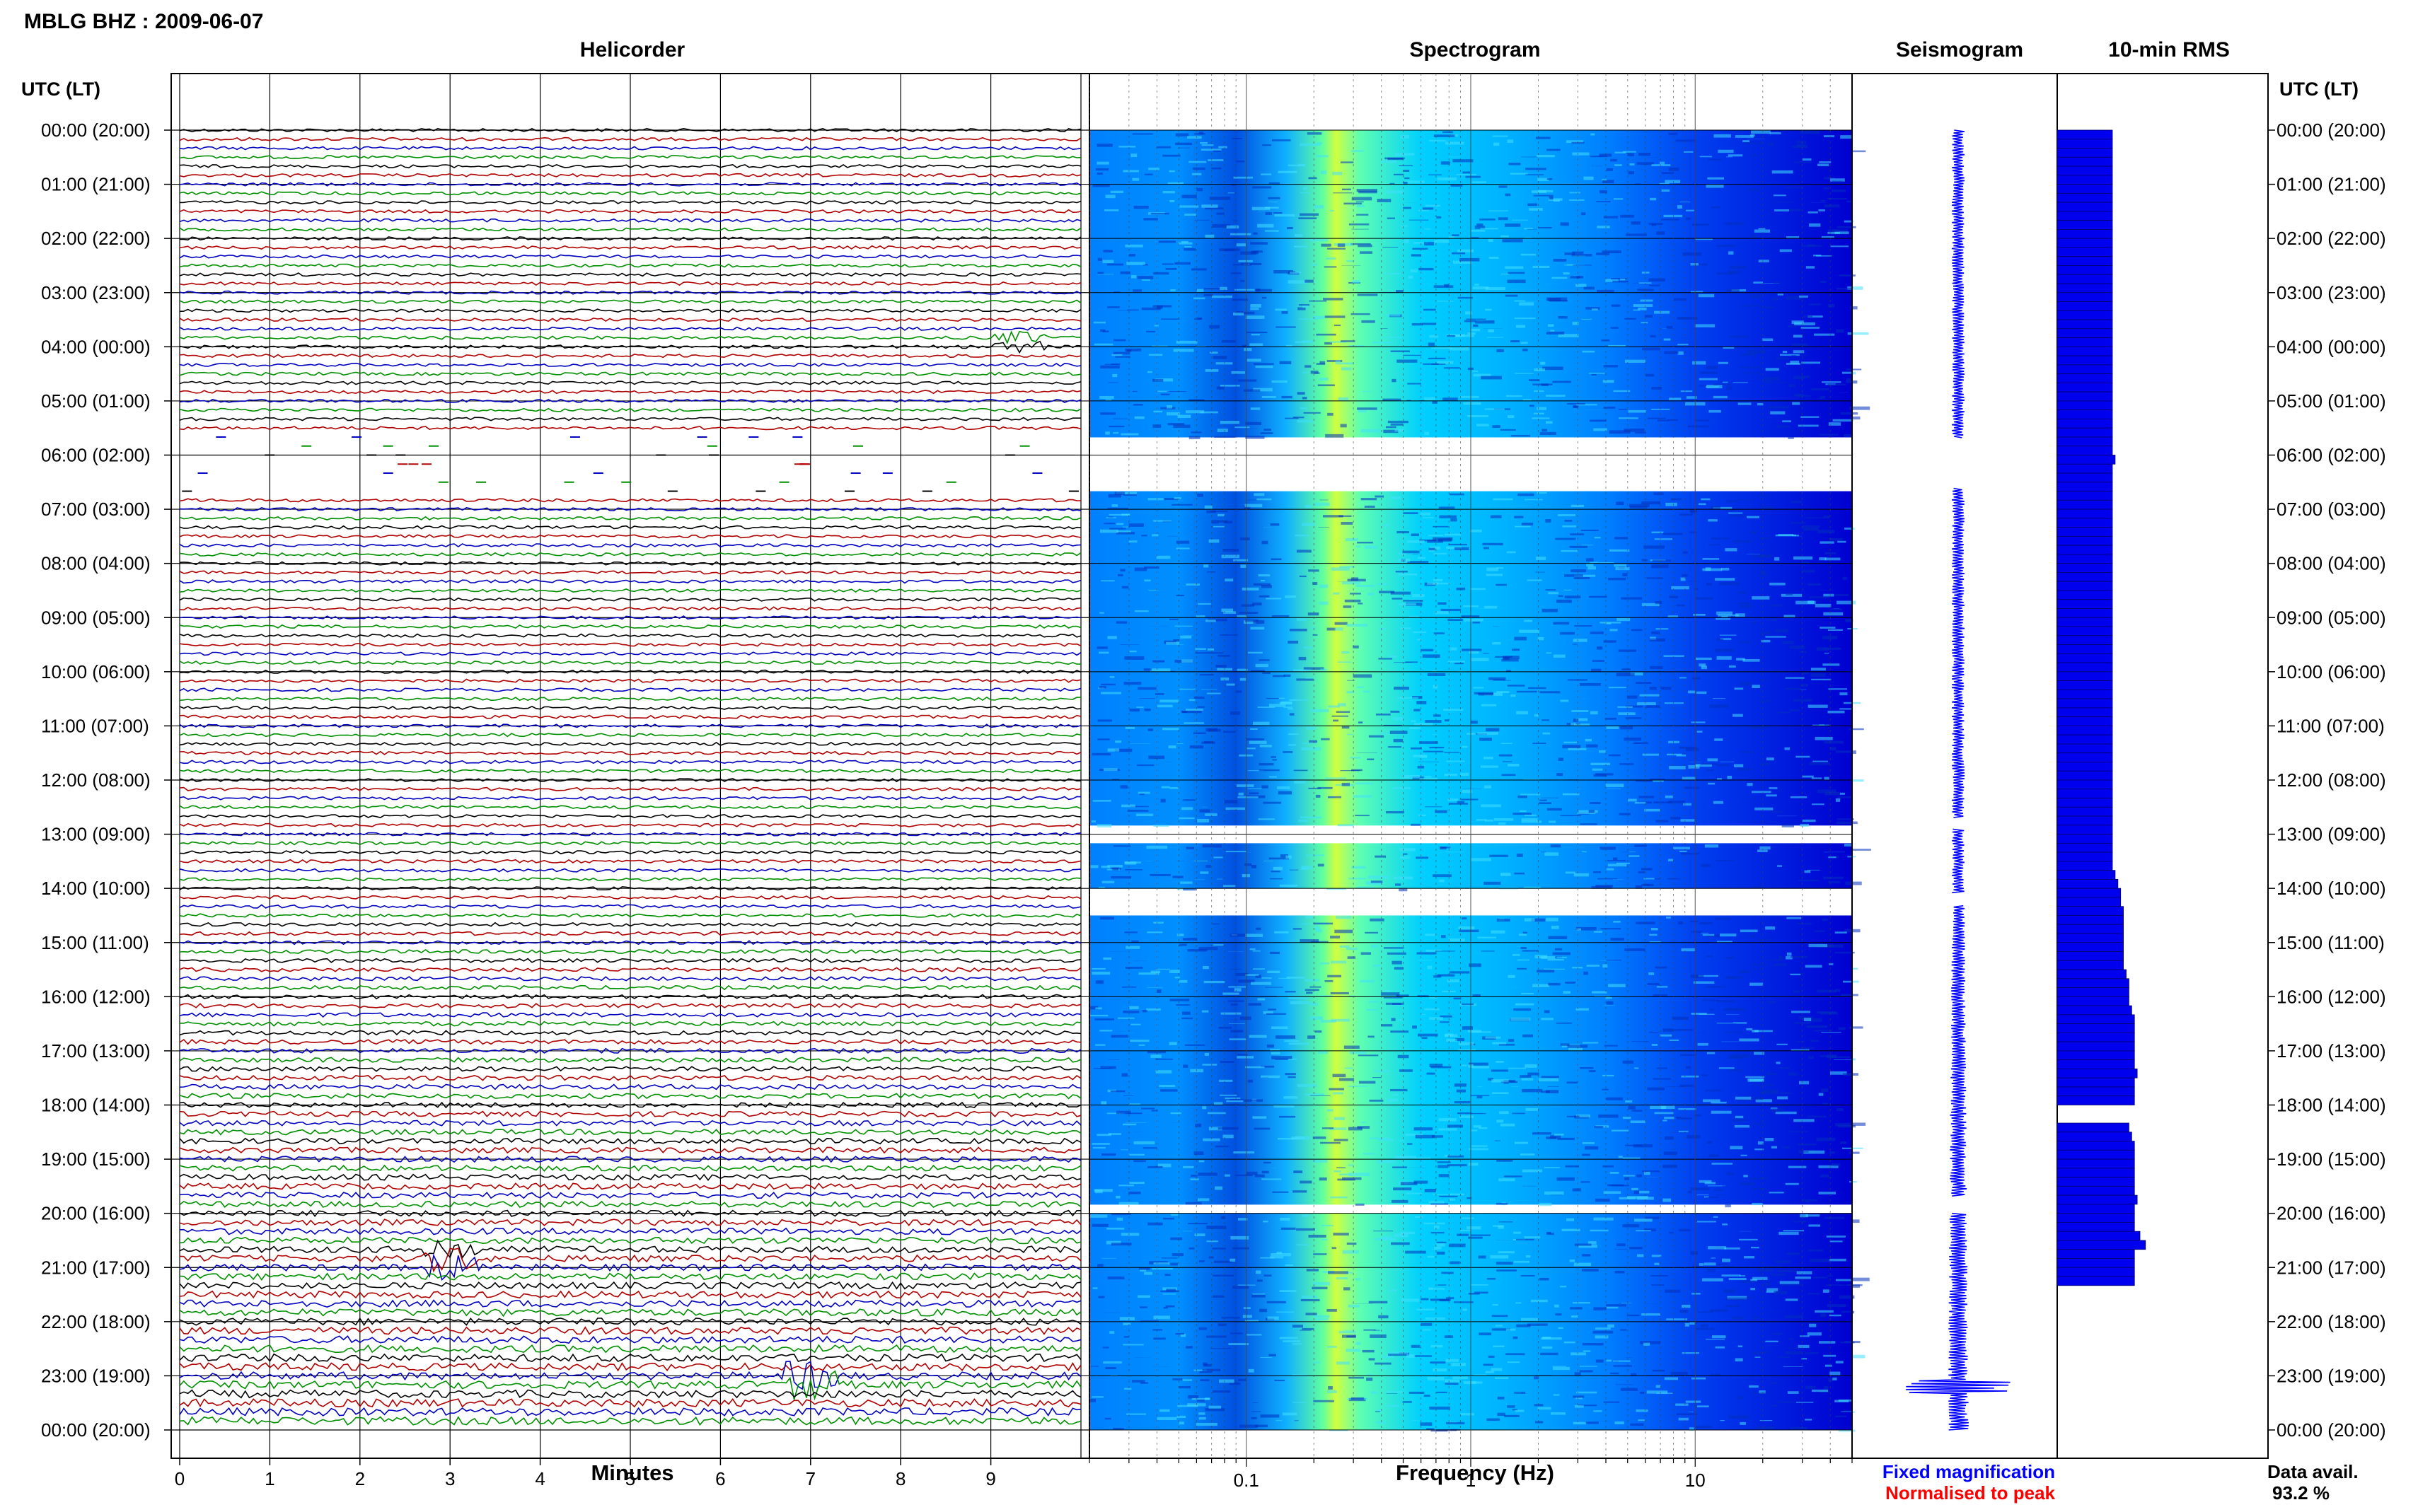 The width and height of the screenshot is (2418, 1512). I want to click on data-availability-label: Data avail., so click(2313, 1471).